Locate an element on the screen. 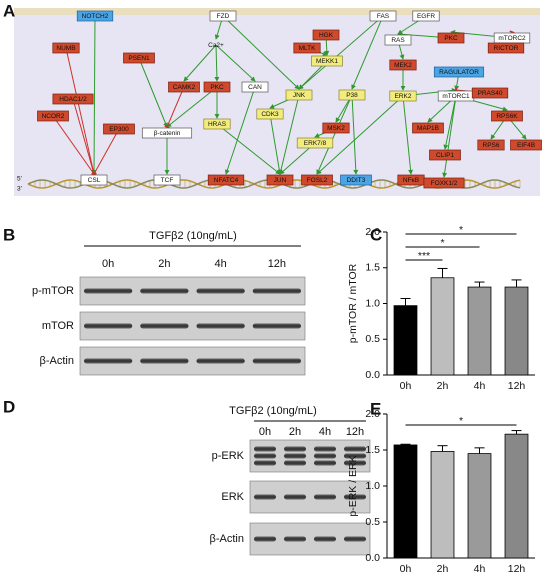  node-label: FOXK1/2 is located at coordinates (444, 183).